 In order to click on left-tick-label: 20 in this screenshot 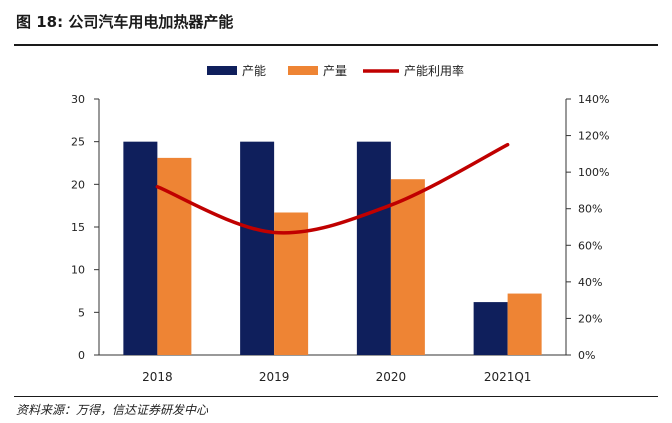, I will do `click(78, 184)`.